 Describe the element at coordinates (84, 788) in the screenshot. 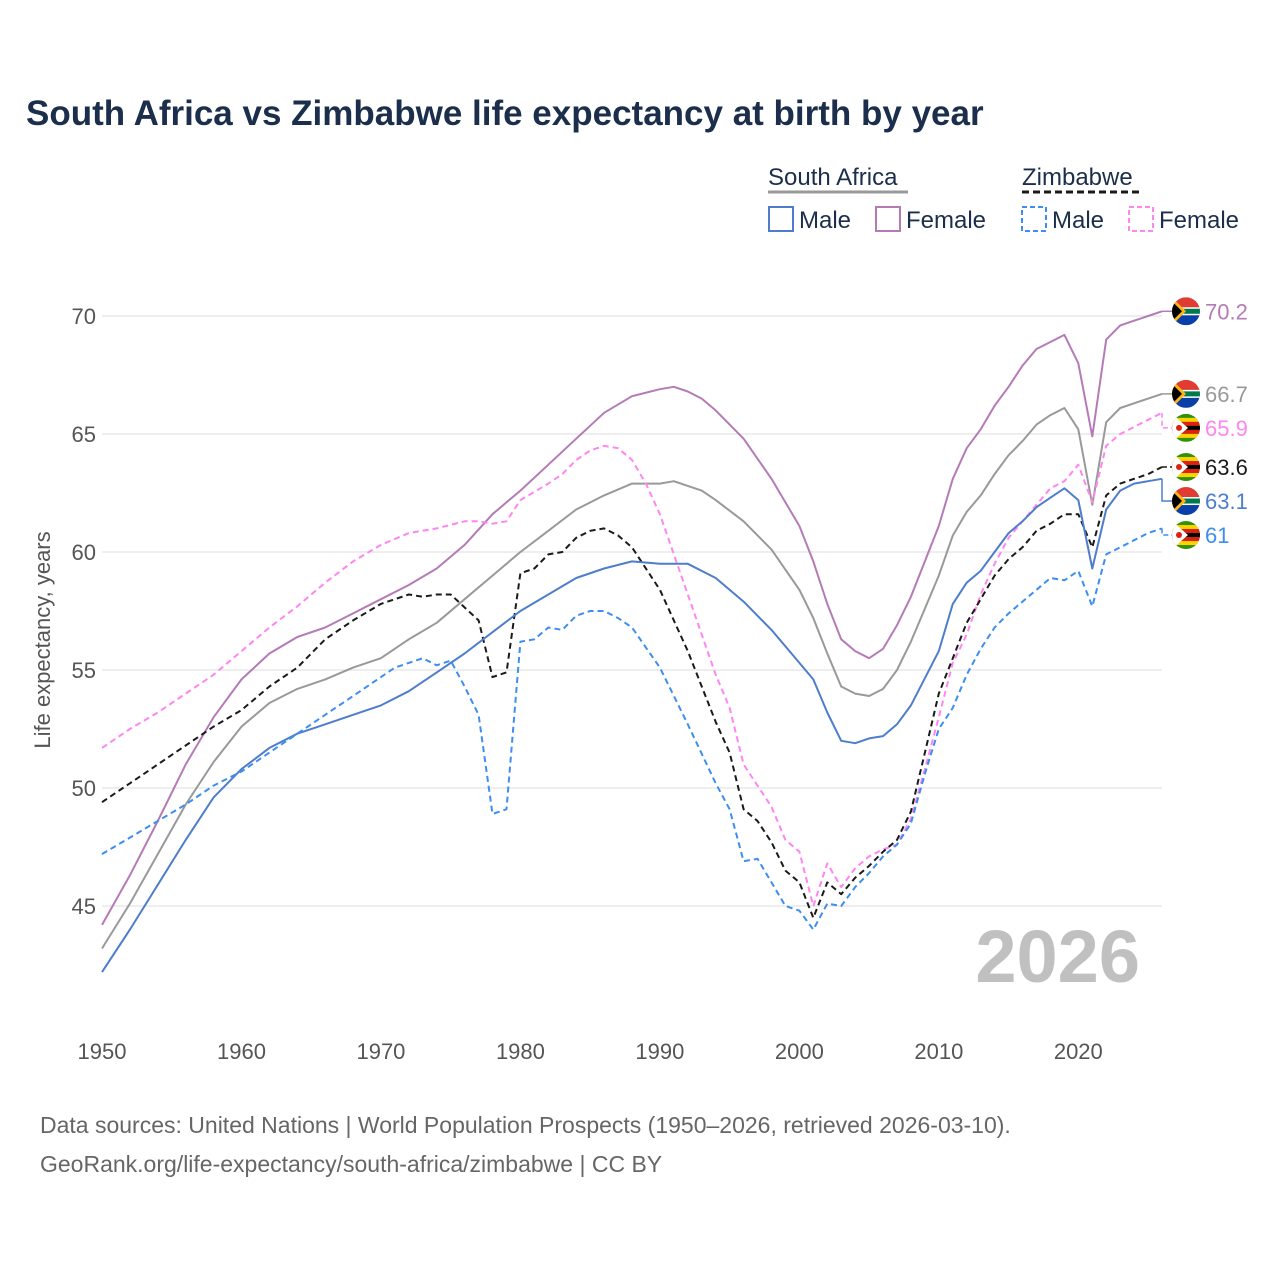

I see `y-tick-label: 50` at that location.